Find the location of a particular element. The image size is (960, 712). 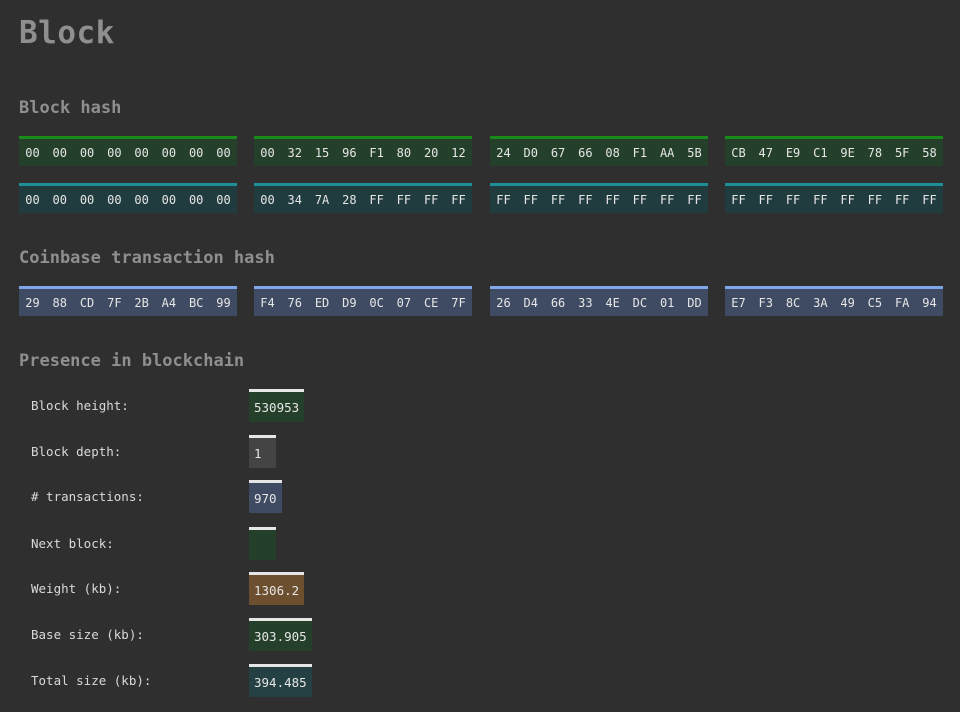

presence-heading: Presence in blockchain is located at coordinates (132, 361).